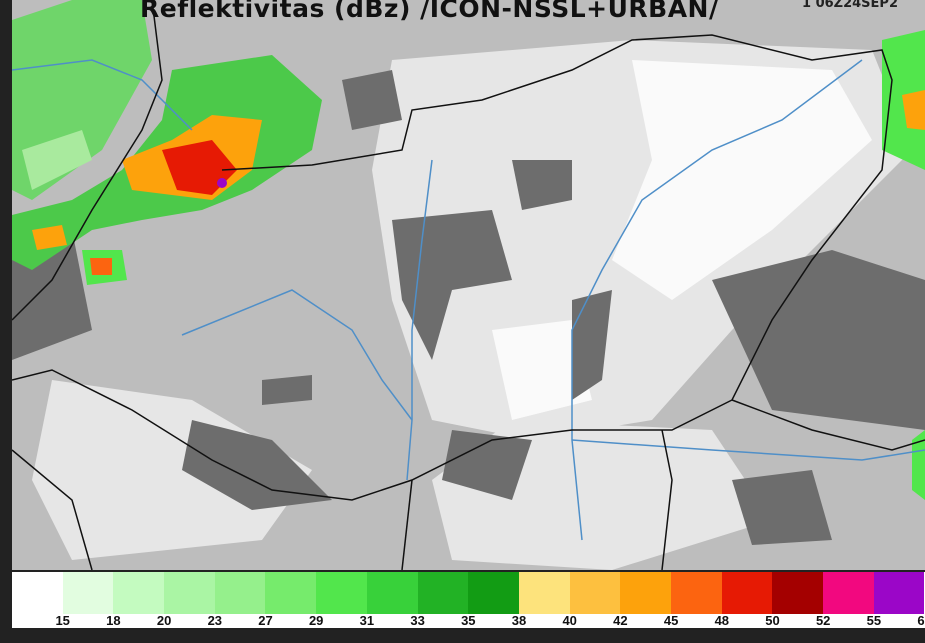  What do you see at coordinates (62, 620) in the screenshot?
I see `colorbar-label: 15` at bounding box center [62, 620].